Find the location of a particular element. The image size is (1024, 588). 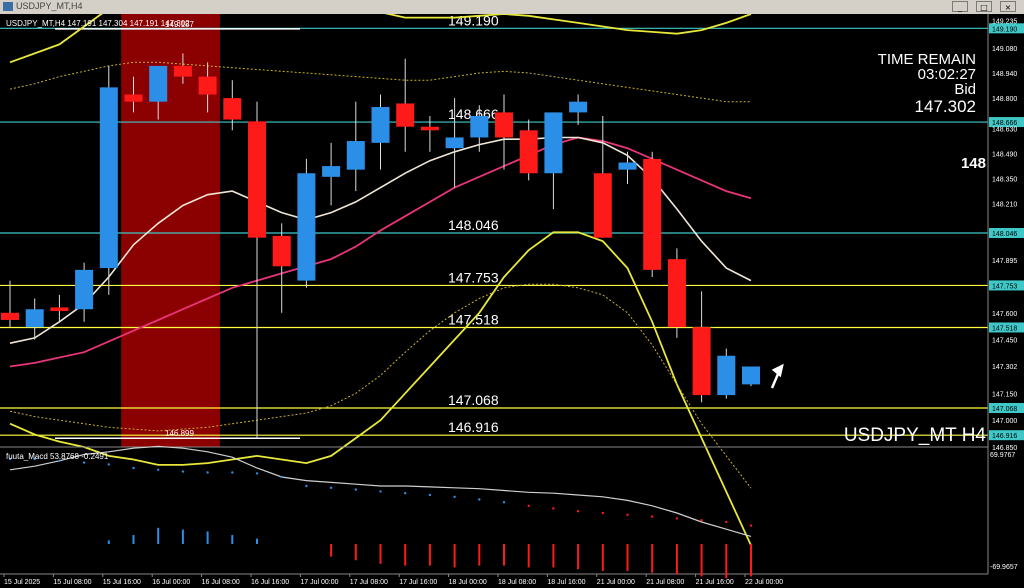

macd-label: fuuta_Macd 53.8768 -0.2491 is located at coordinates (57, 456).